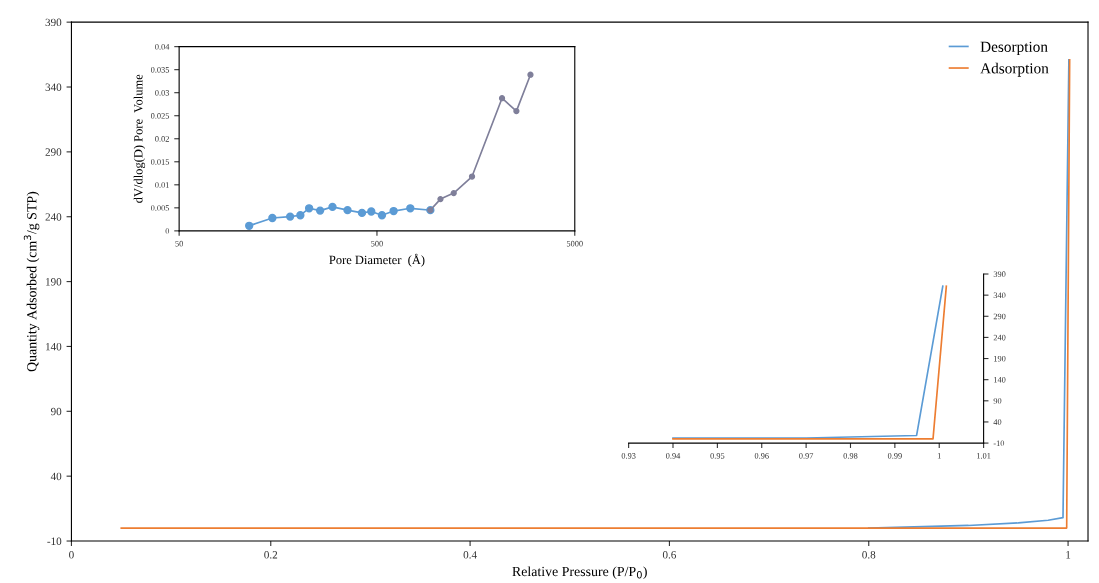  Describe the element at coordinates (139, 138) in the screenshot. I see `y-axis-title: dV/dlog(D) Pore Volume` at that location.